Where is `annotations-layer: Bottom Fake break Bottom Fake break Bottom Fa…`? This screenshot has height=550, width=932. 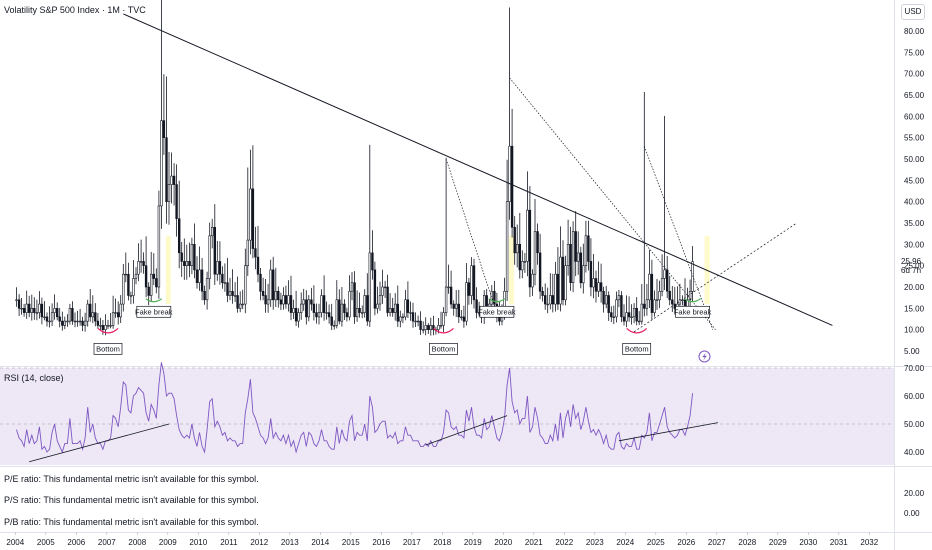
annotations-layer: Bottom Fake break Bottom Fake break Bottom Fa… is located at coordinates (402, 326).